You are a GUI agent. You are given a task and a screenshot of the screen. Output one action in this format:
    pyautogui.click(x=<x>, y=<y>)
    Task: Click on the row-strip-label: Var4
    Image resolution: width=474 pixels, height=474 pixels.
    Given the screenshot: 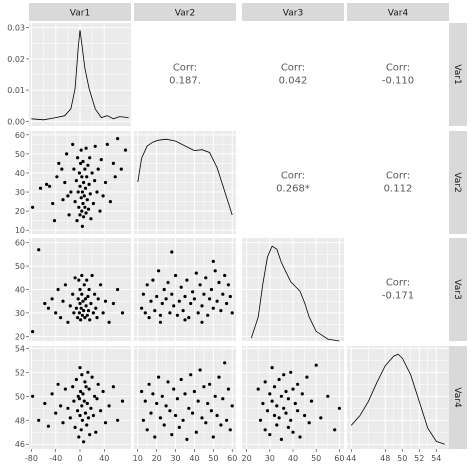 What is the action you would take?
    pyautogui.click(x=457, y=397)
    